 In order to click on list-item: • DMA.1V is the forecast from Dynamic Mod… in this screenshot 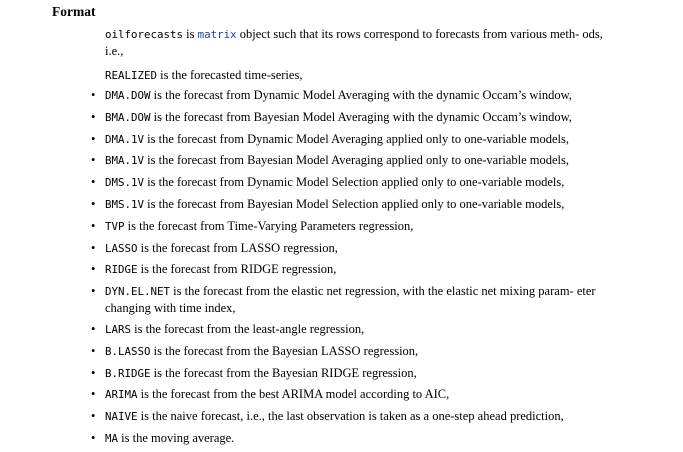, I will do `click(352, 139)`.